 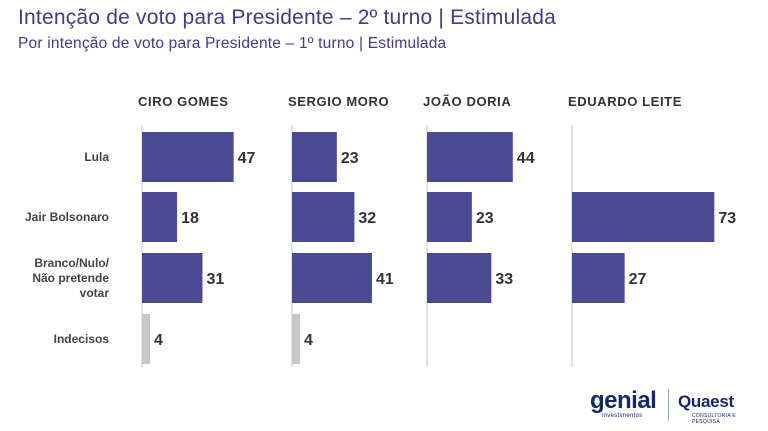 I want to click on row-label: Jair Bolsonaro, so click(x=67, y=217).